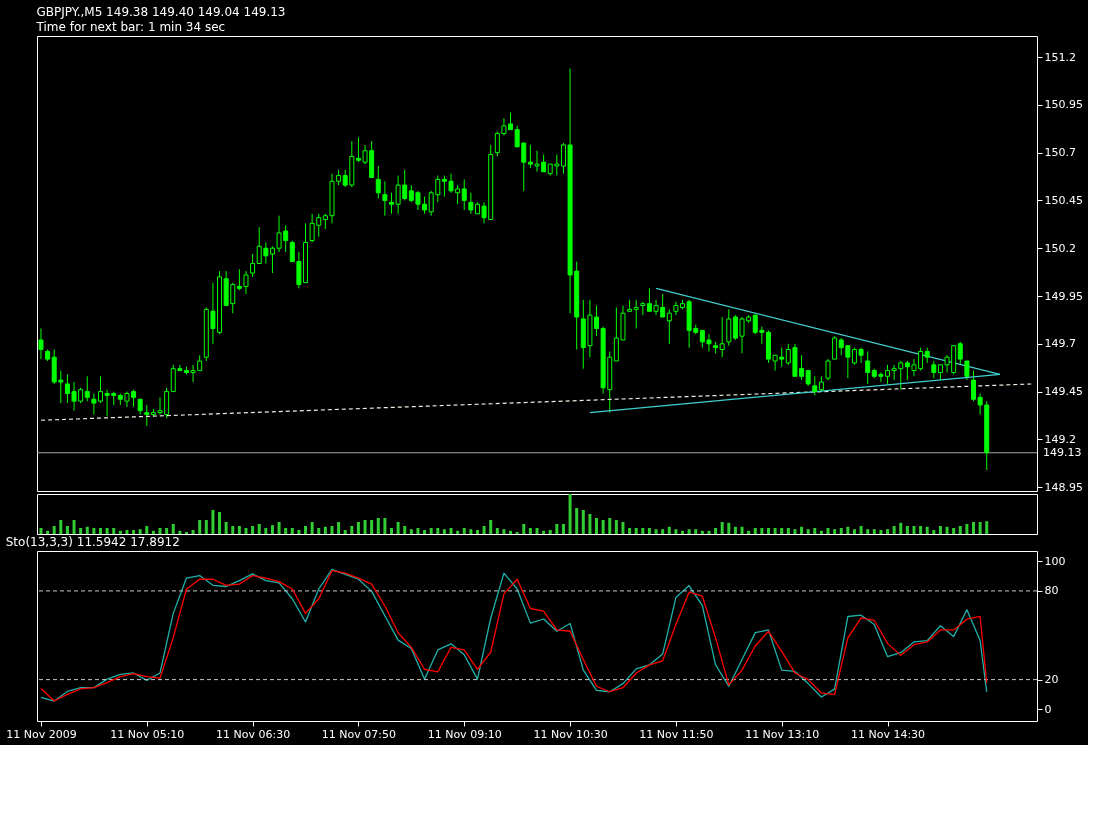 This screenshot has width=1105, height=836. What do you see at coordinates (464, 734) in the screenshot?
I see `x-tick-label: 11 Nov 09:10` at bounding box center [464, 734].